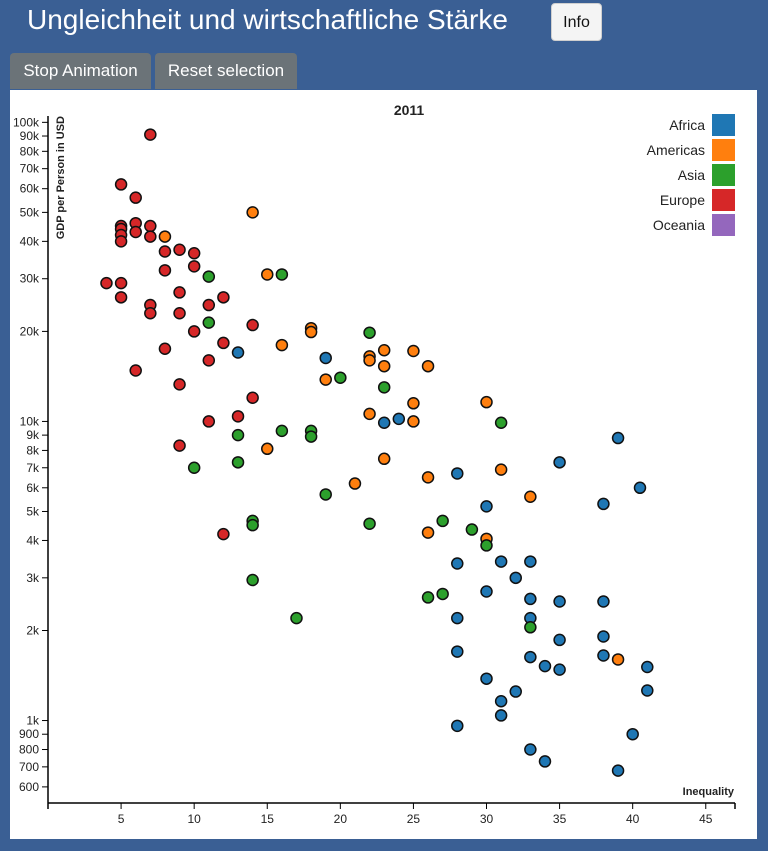 This screenshot has height=851, width=768. I want to click on y-tick-label: 10k, so click(30, 421).